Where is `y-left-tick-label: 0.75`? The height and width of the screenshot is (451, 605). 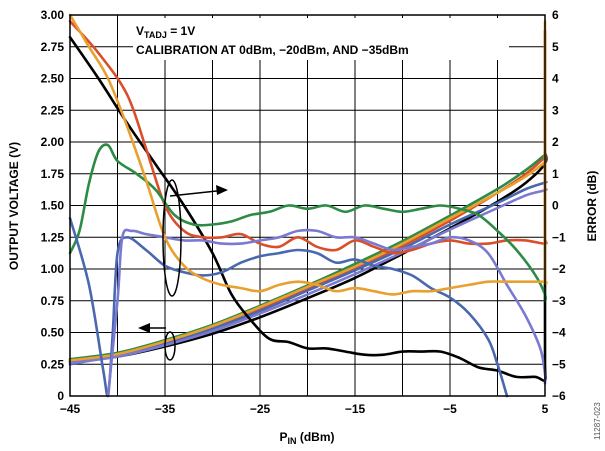
y-left-tick-label: 0.75 is located at coordinates (53, 301).